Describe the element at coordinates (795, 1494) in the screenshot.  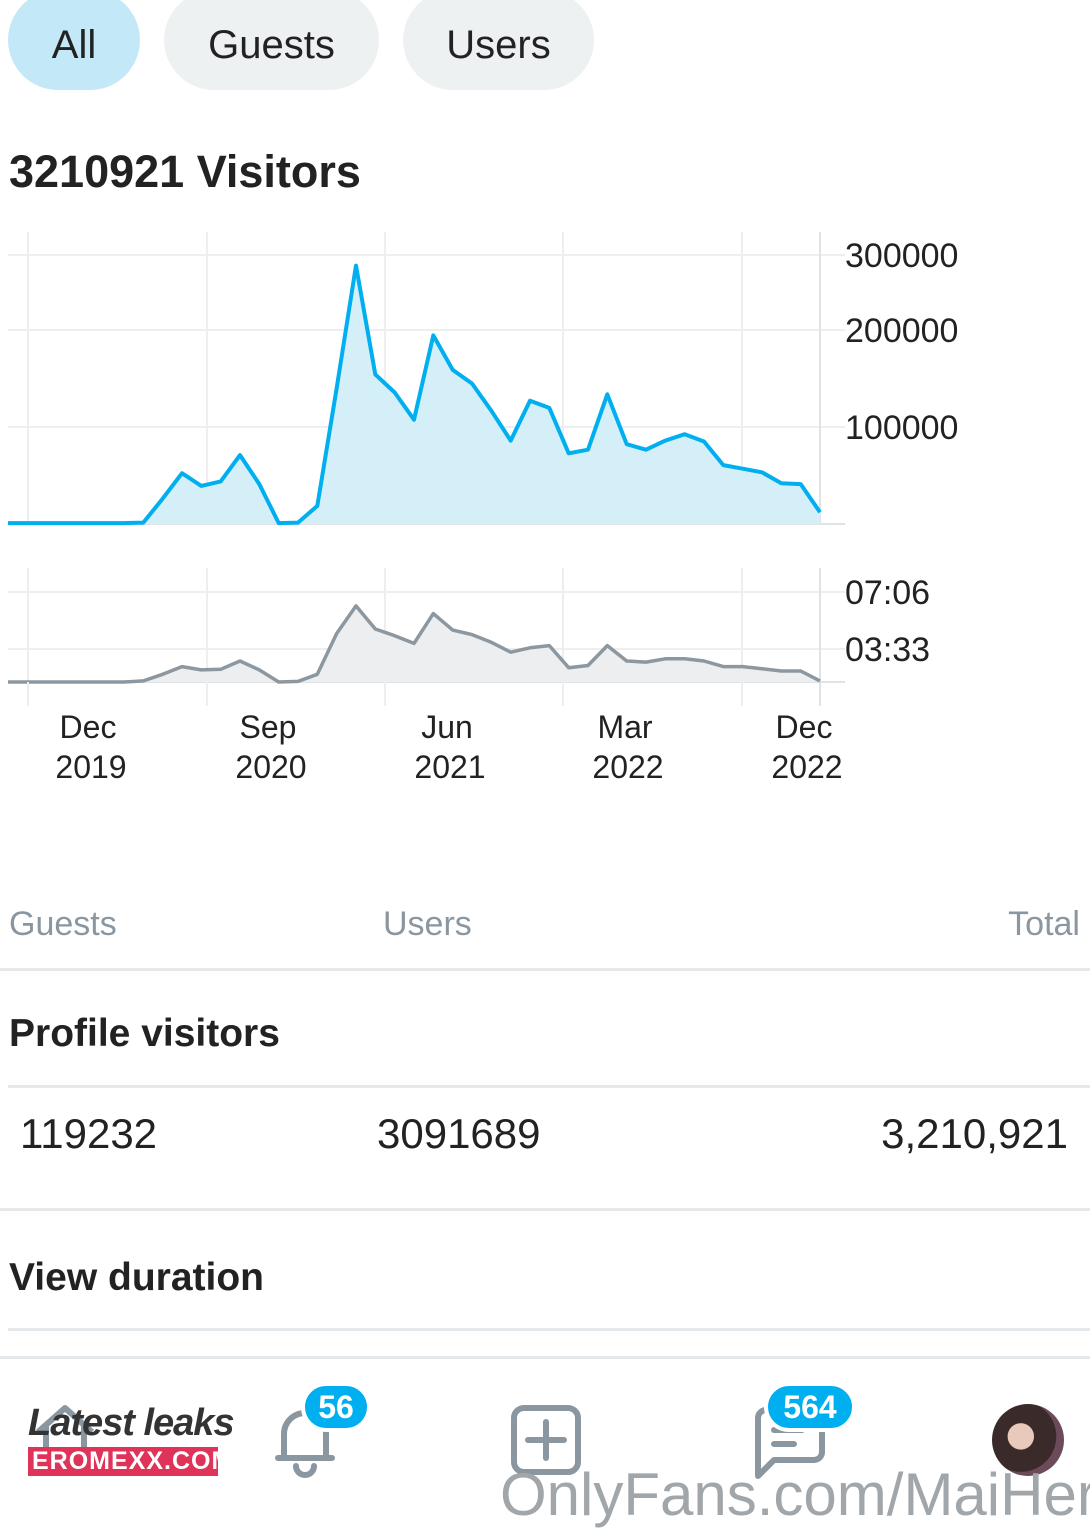
I see `watermark-overlay-text: OnlyFans.com/MaiHer` at that location.